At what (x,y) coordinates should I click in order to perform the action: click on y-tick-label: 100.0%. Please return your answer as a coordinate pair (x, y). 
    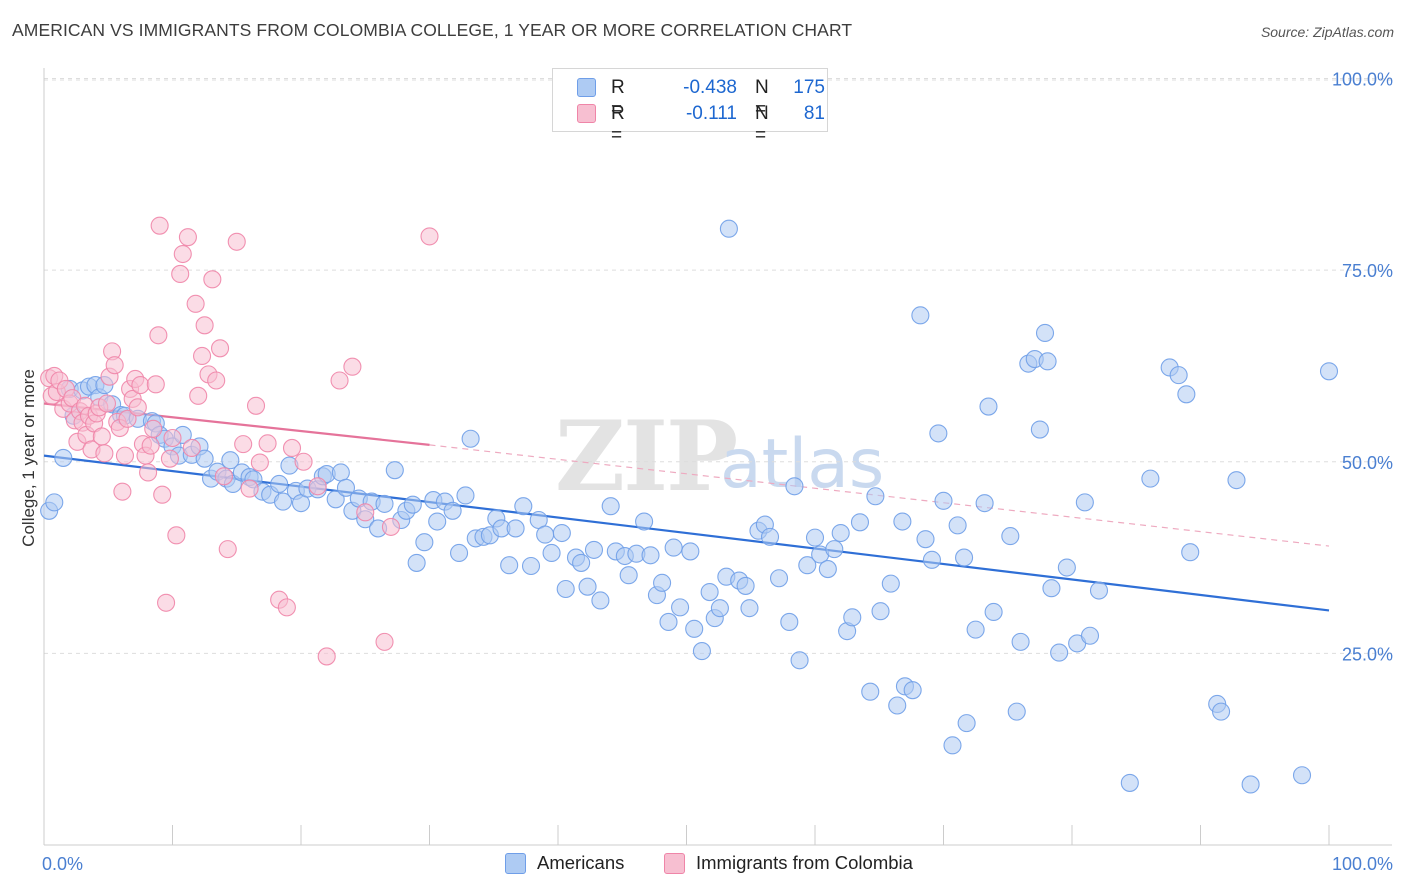
    Looking at the image, I should click on (1362, 80).